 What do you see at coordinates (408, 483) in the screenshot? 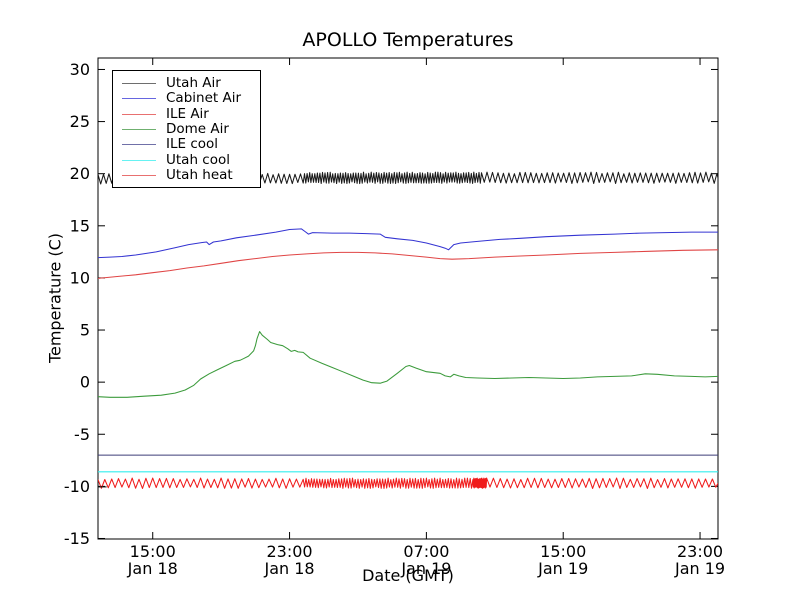
I see `series-utah-heat` at bounding box center [408, 483].